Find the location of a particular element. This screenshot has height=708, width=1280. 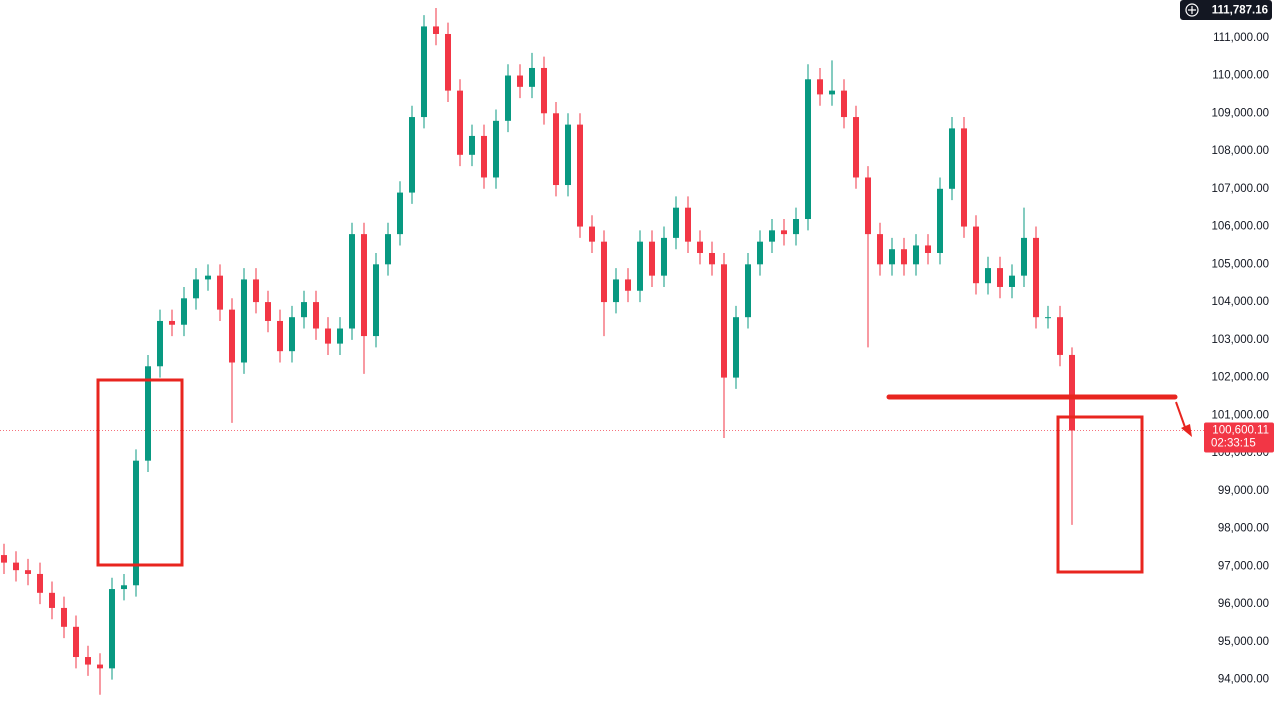

high-price-box is located at coordinates (1226, 10).